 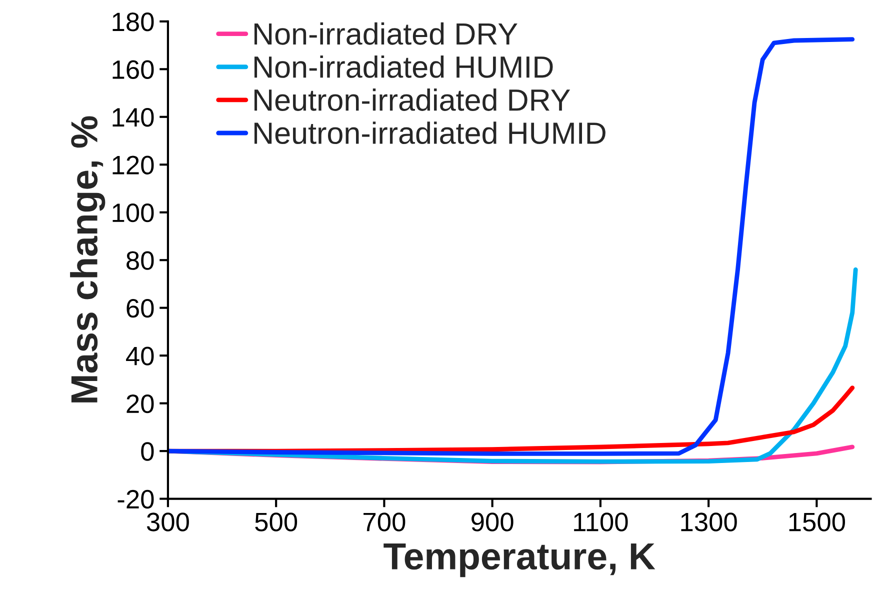 I want to click on x-tick-label: 1500, so click(x=817, y=522).